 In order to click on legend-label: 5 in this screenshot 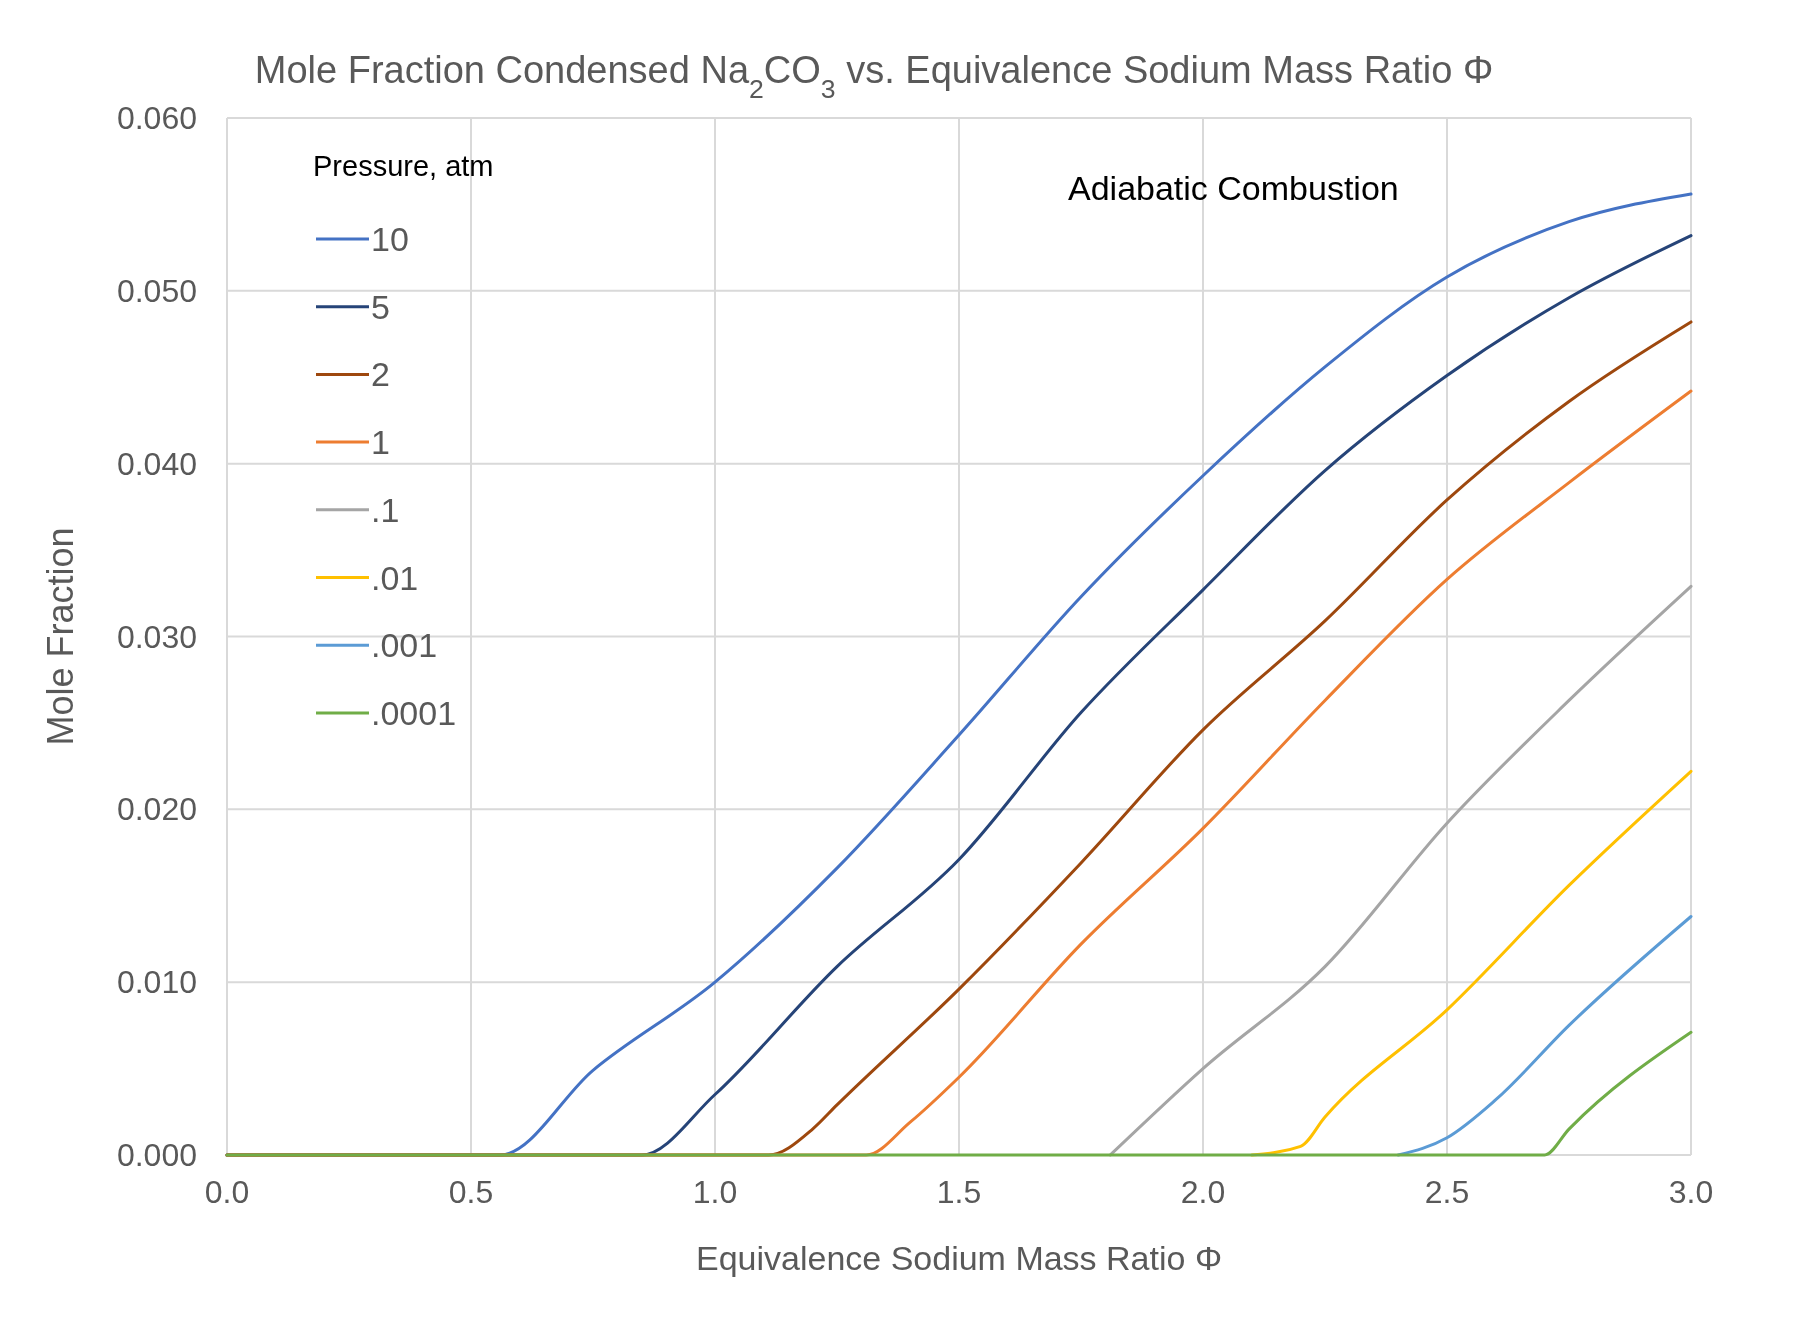, I will do `click(380, 306)`.